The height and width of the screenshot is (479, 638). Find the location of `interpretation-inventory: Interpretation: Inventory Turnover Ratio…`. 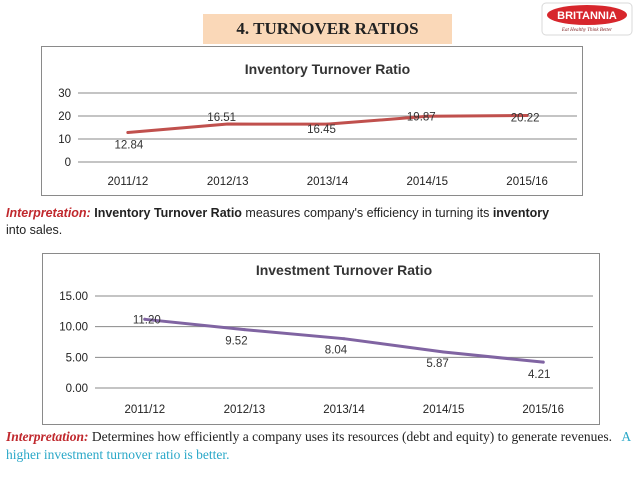

interpretation-inventory: Interpretation: Inventory Turnover Ratio… is located at coordinates (286, 222).